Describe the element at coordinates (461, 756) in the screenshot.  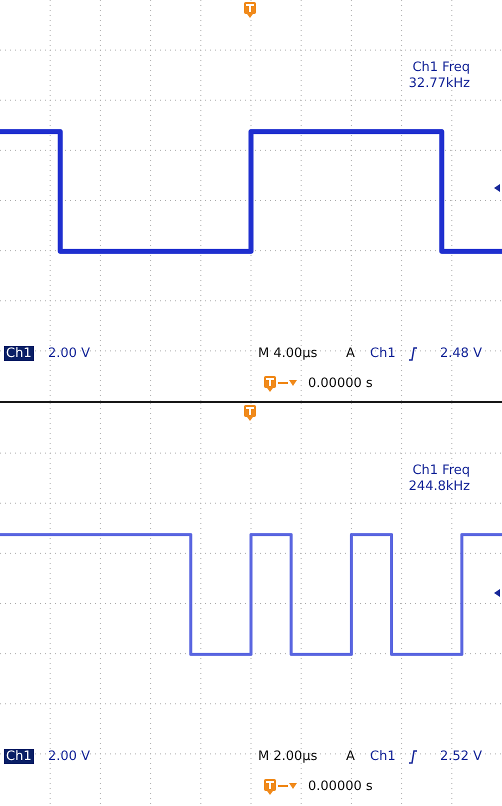
I see `text: 2.52 V` at that location.